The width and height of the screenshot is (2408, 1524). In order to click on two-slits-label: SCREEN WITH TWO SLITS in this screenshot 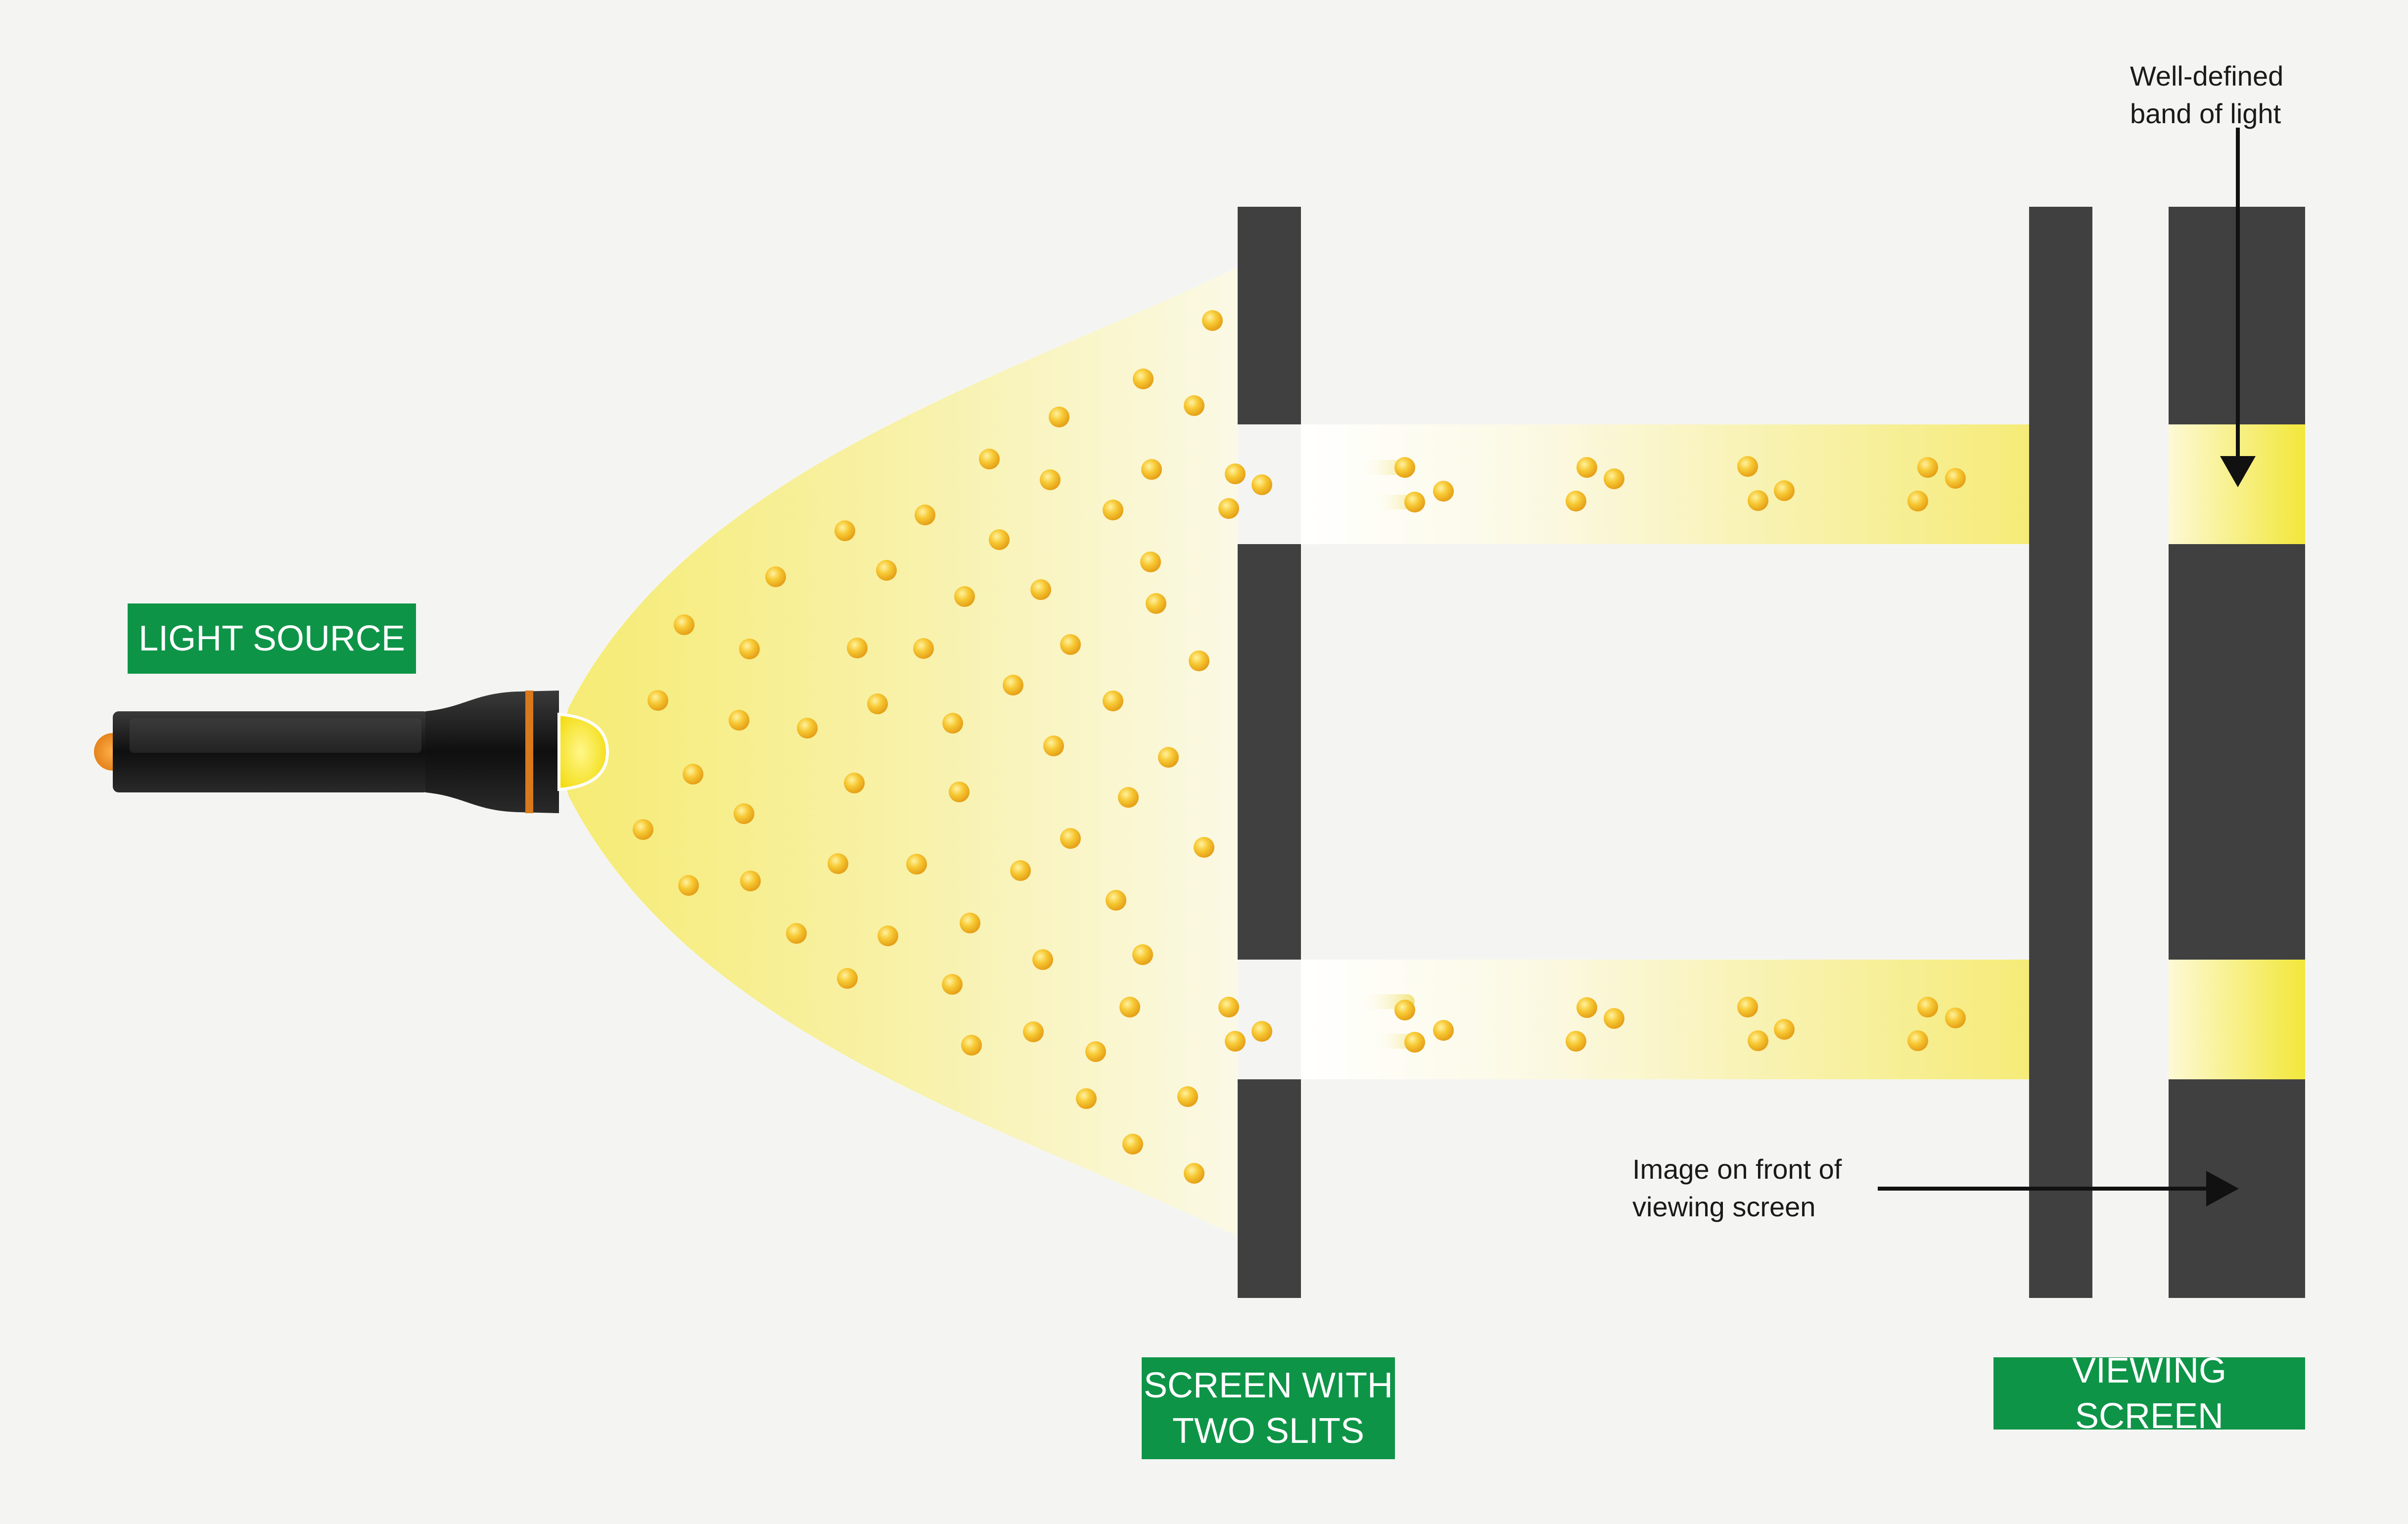, I will do `click(1268, 1408)`.